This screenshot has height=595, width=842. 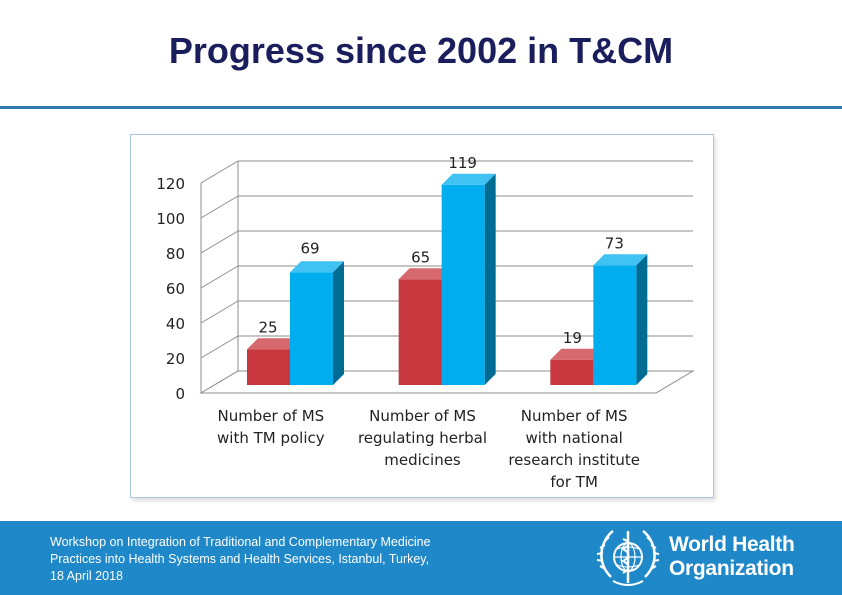 What do you see at coordinates (614, 243) in the screenshot?
I see `data-label-2012-2: 73` at bounding box center [614, 243].